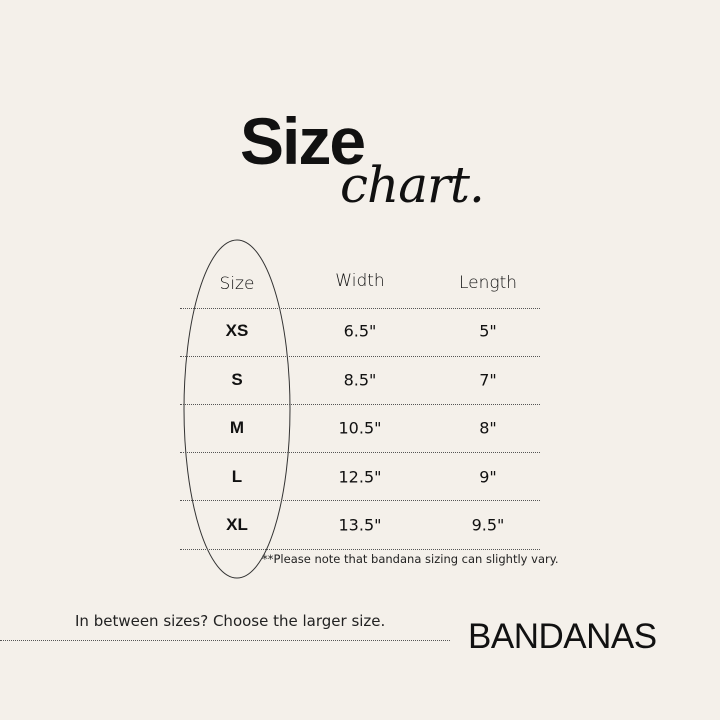 This screenshot has height=720, width=720. I want to click on width-cell: 8.5", so click(360, 379).